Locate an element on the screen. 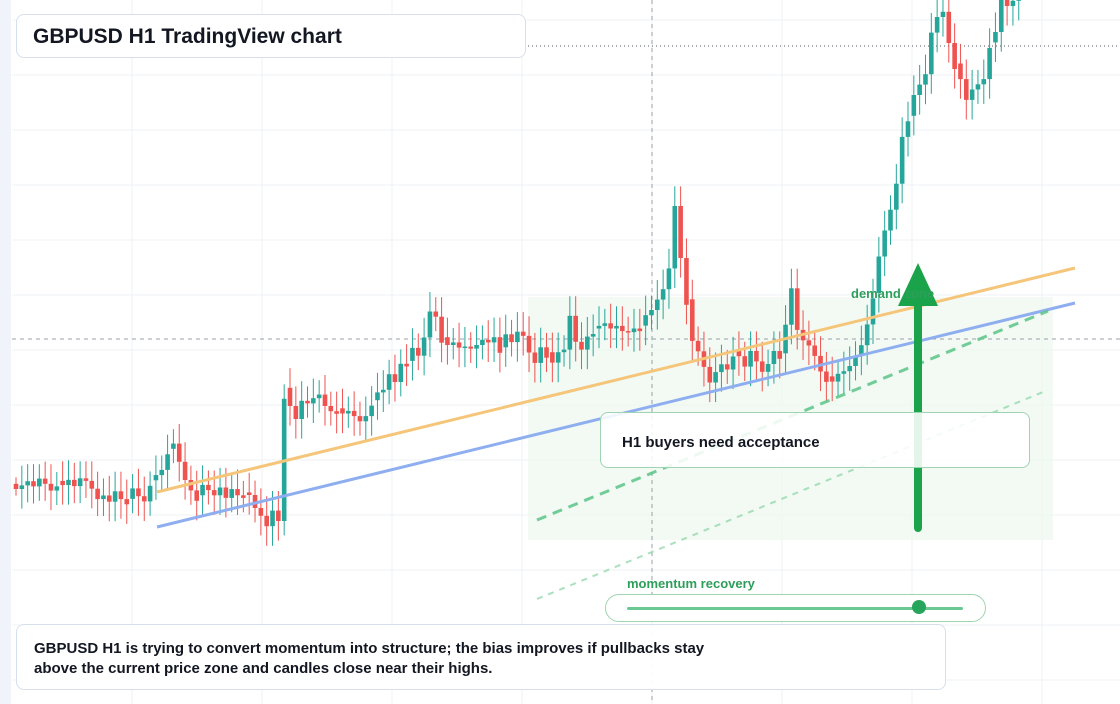  annotation-note-card: H1 buyers need acceptance is located at coordinates (815, 440).